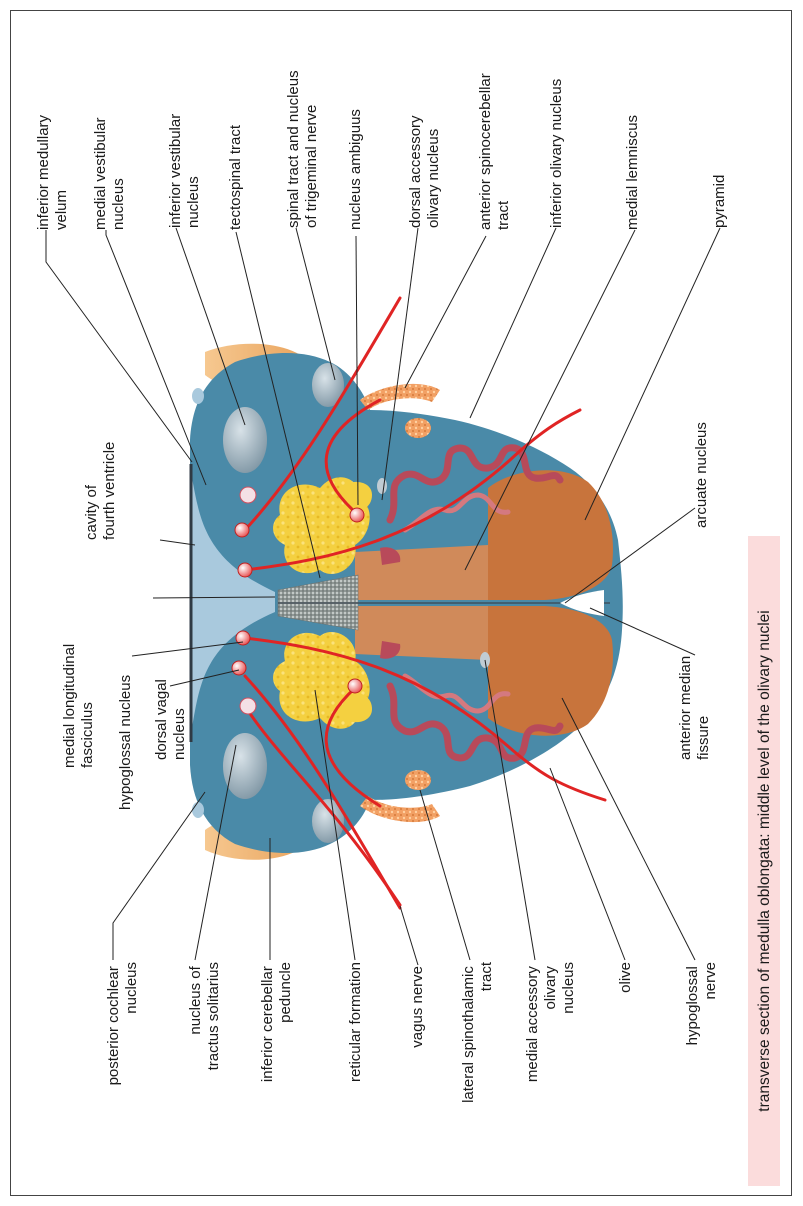 The height and width of the screenshot is (1206, 803). What do you see at coordinates (233, 603) in the screenshot?
I see `fourth-ventricle-floor` at bounding box center [233, 603].